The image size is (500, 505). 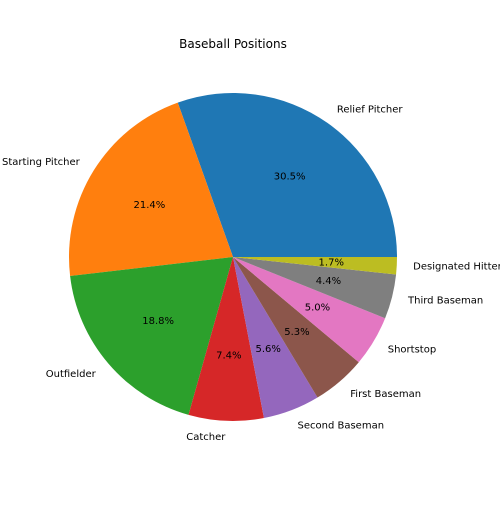 What do you see at coordinates (370, 110) in the screenshot?
I see `slice-label: Relief Pitcher` at bounding box center [370, 110].